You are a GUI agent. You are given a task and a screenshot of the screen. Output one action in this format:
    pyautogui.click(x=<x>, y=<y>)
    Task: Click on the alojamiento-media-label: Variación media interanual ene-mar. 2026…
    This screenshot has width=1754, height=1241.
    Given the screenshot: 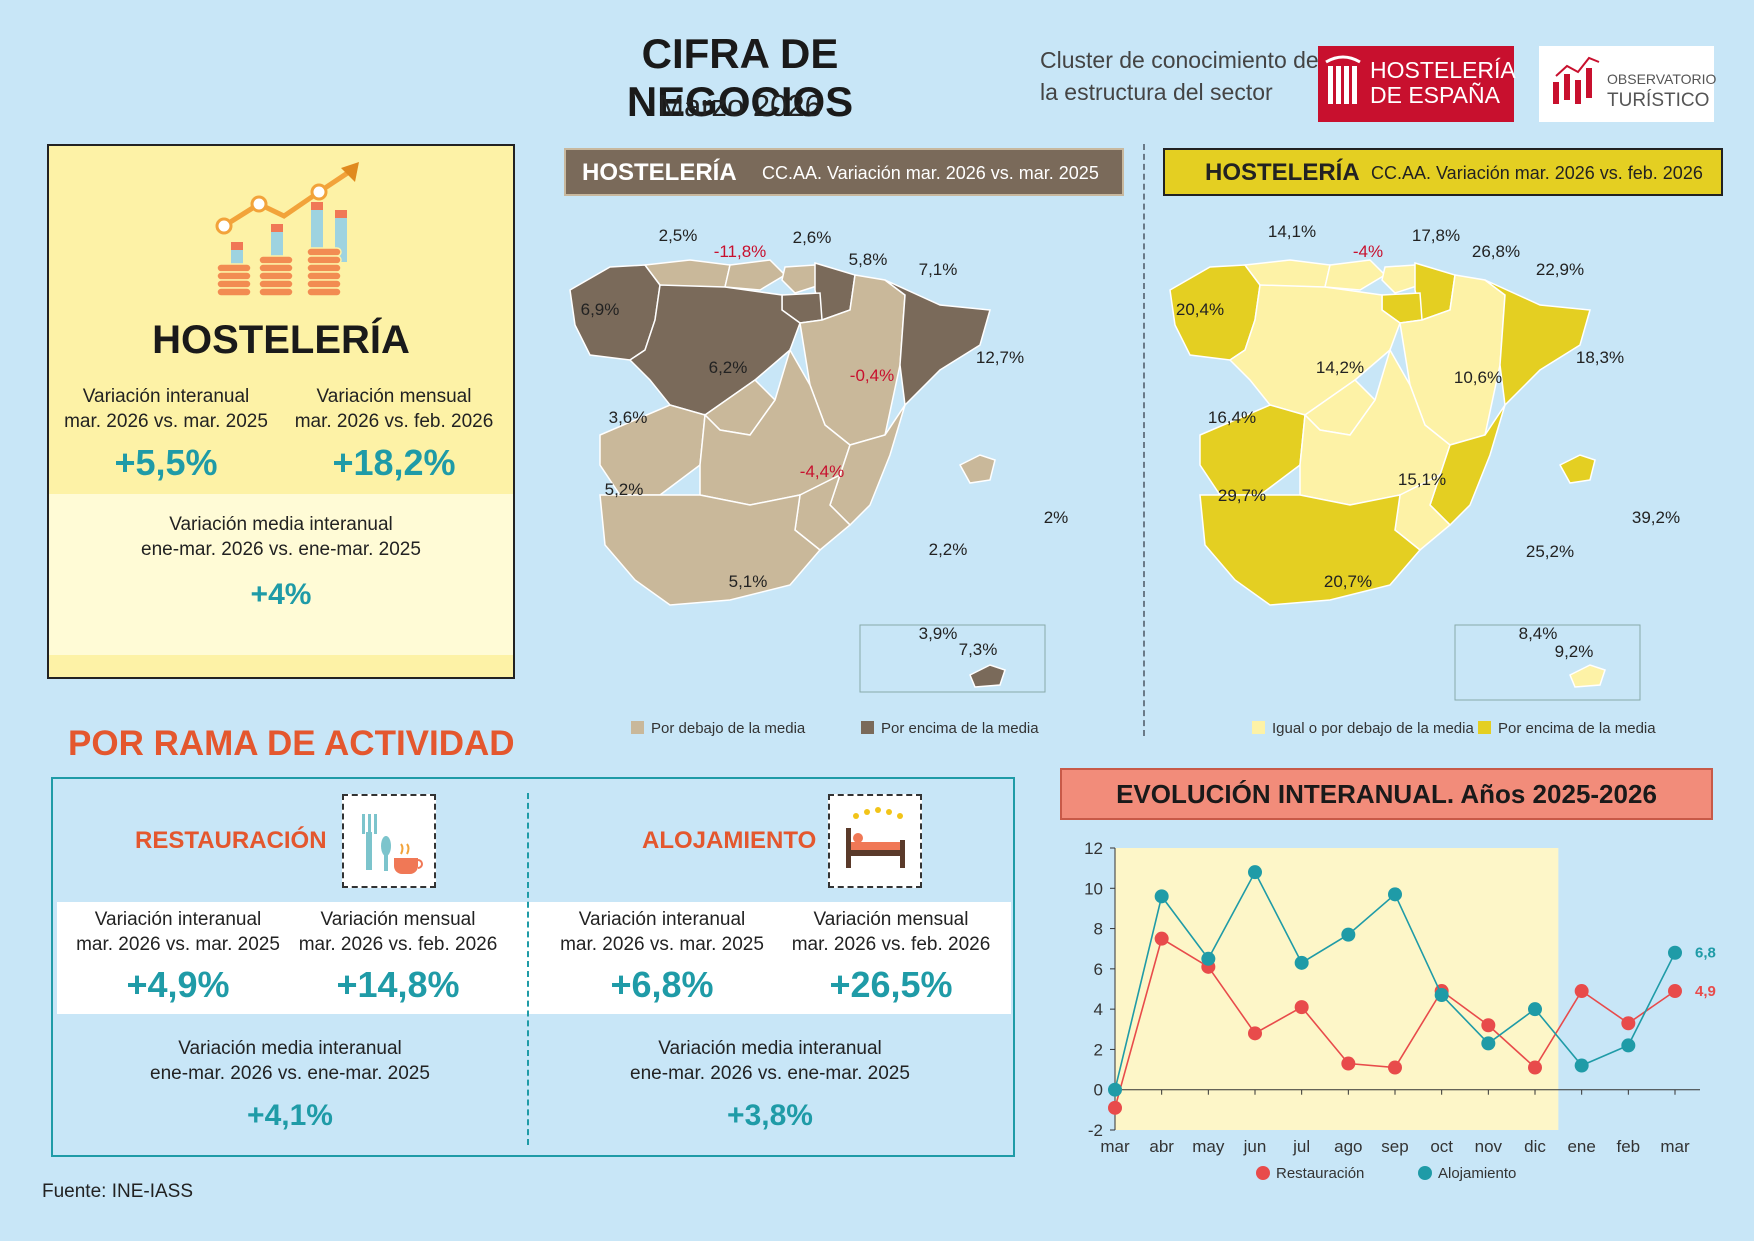 What is the action you would take?
    pyautogui.click(x=770, y=1061)
    